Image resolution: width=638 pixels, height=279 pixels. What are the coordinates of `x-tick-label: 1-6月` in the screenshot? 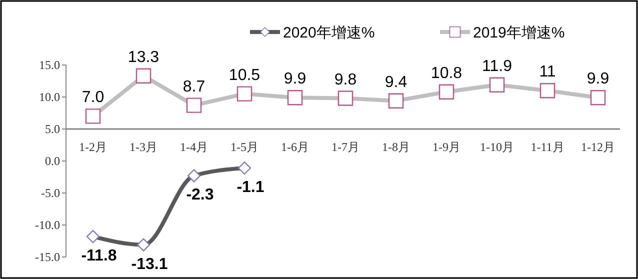 It's located at (295, 147).